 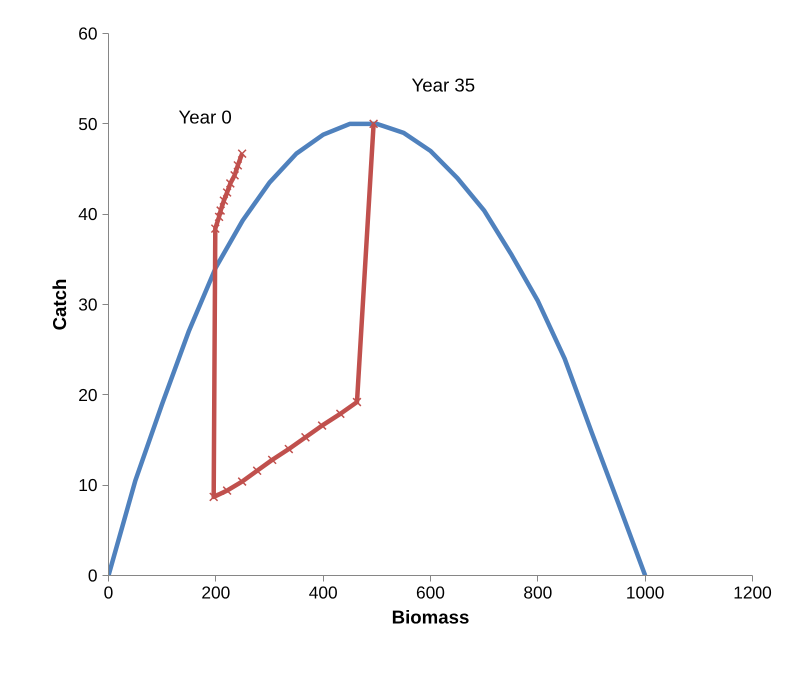 What do you see at coordinates (430, 592) in the screenshot?
I see `x-tick-label: 600` at bounding box center [430, 592].